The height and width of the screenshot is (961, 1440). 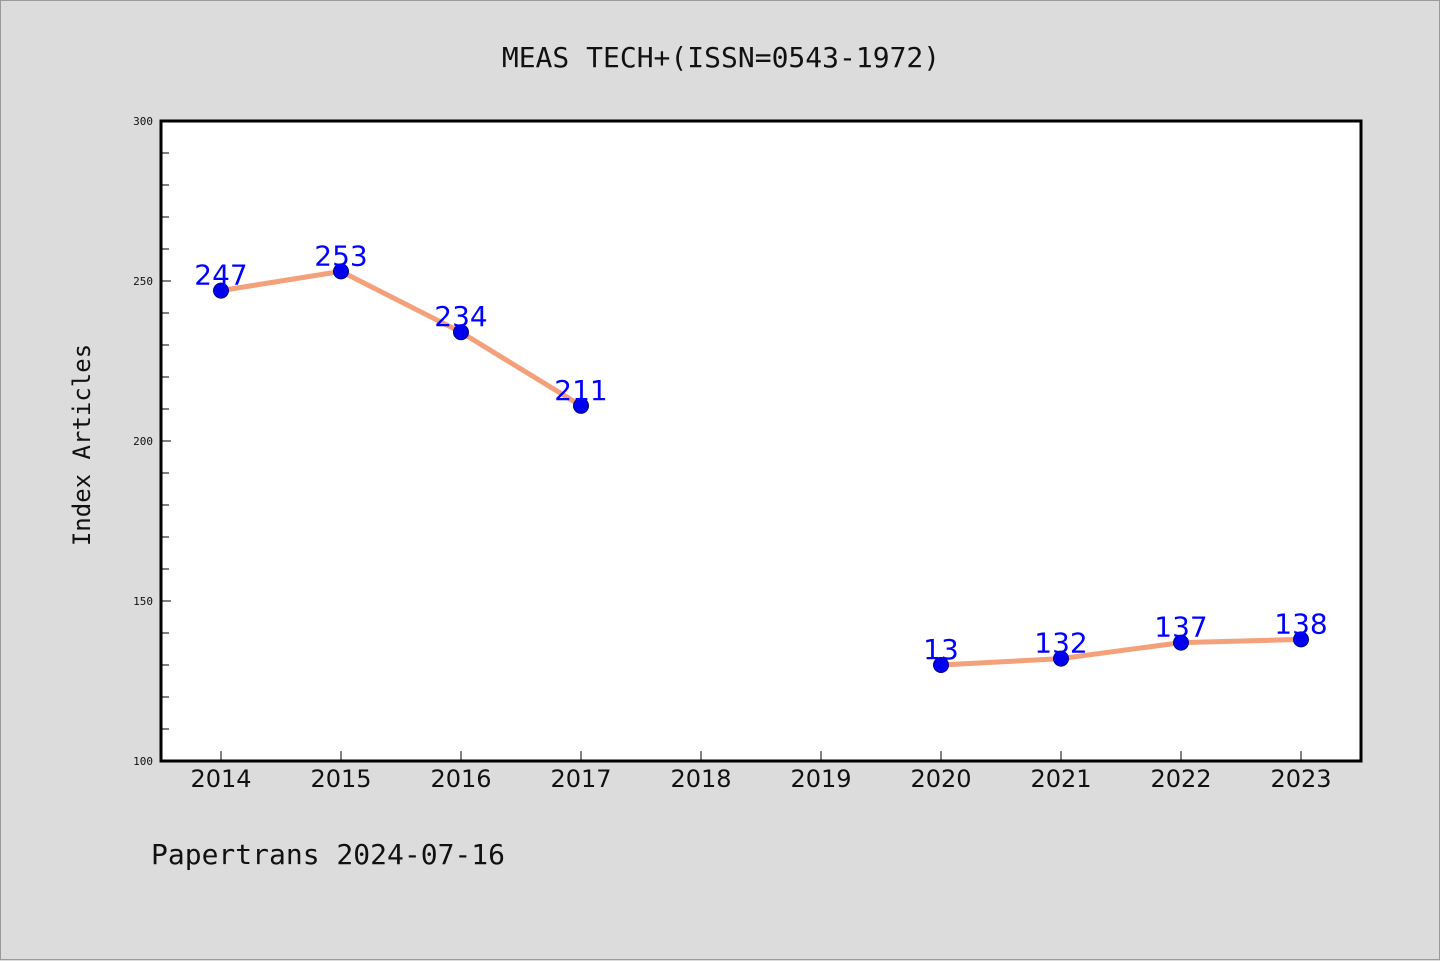 What do you see at coordinates (340, 255) in the screenshot?
I see `data-label: 253` at bounding box center [340, 255].